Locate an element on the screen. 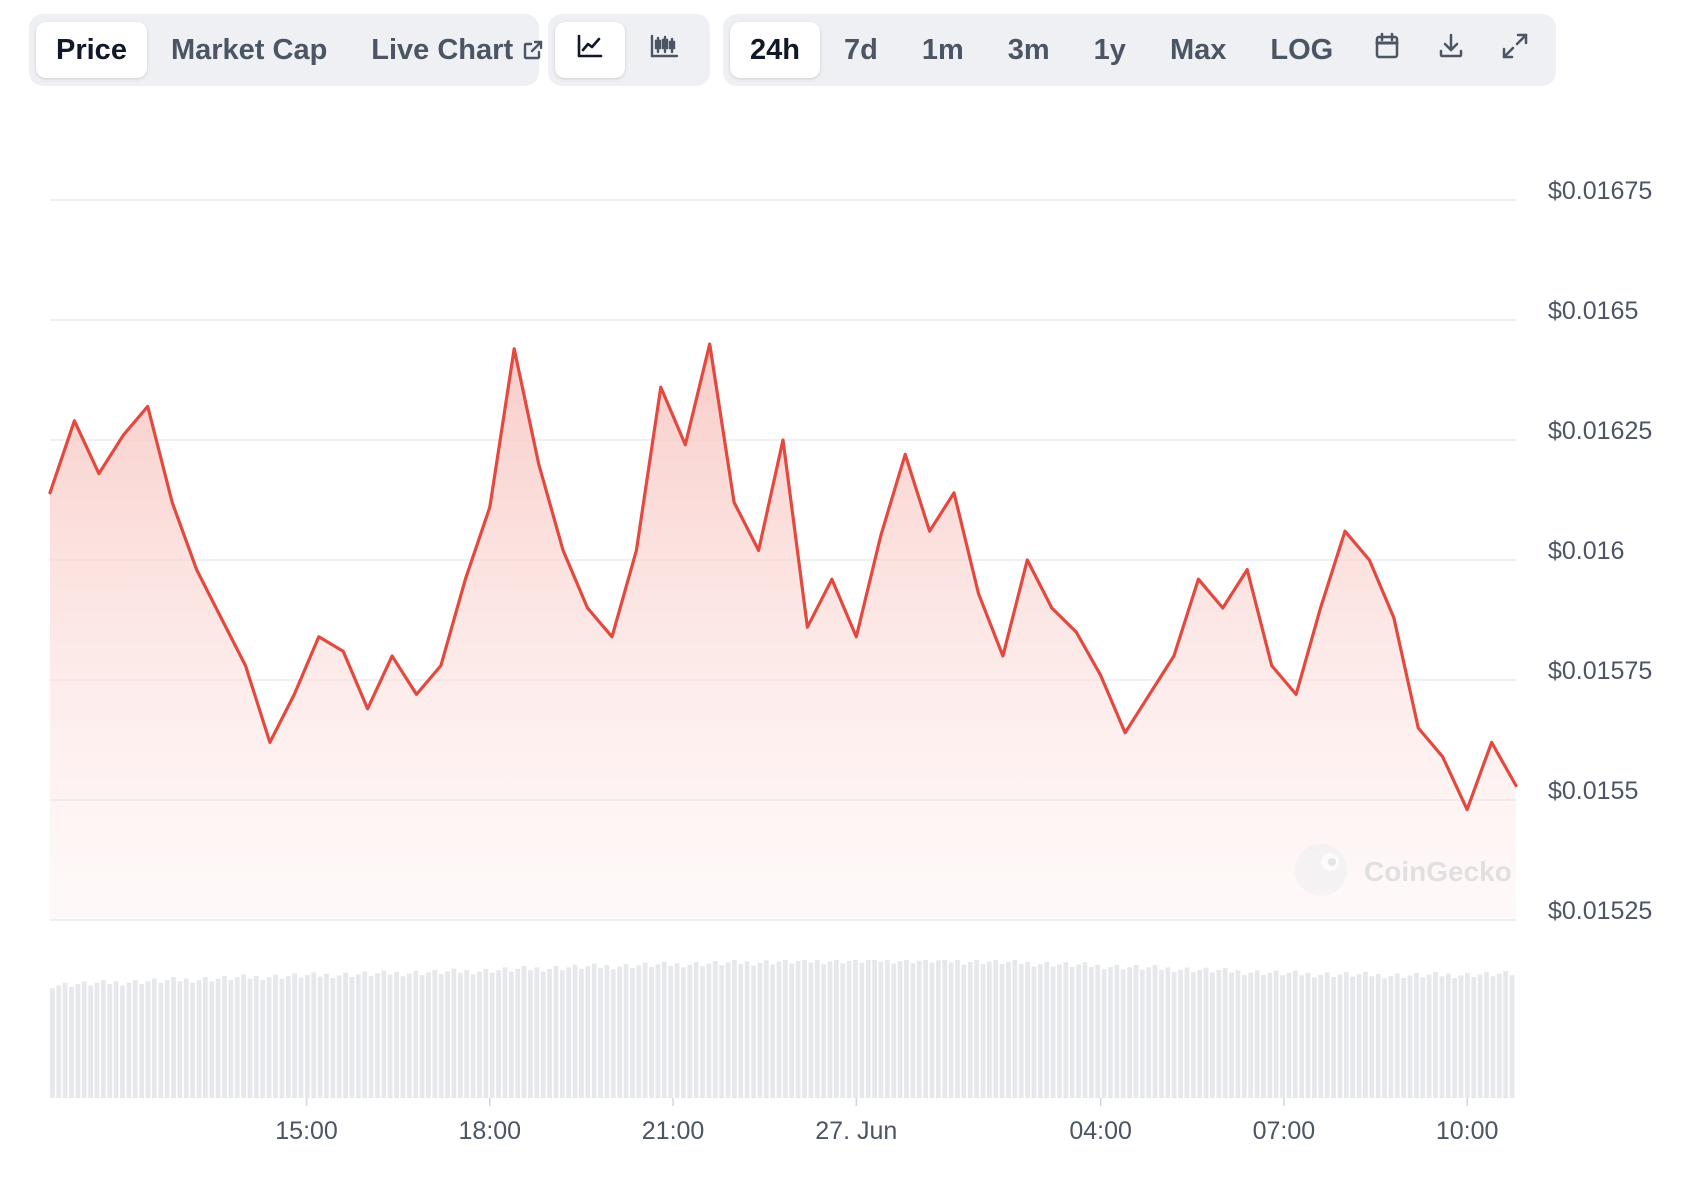 Image resolution: width=1688 pixels, height=1178 pixels. y-tick-label: $0.01525 is located at coordinates (1600, 911).